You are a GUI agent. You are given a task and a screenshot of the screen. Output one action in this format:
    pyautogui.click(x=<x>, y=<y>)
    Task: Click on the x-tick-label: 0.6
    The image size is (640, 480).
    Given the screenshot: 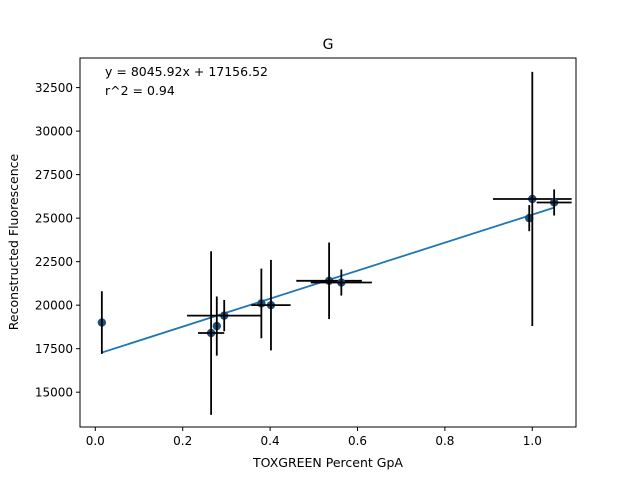 What is the action you would take?
    pyautogui.click(x=357, y=441)
    